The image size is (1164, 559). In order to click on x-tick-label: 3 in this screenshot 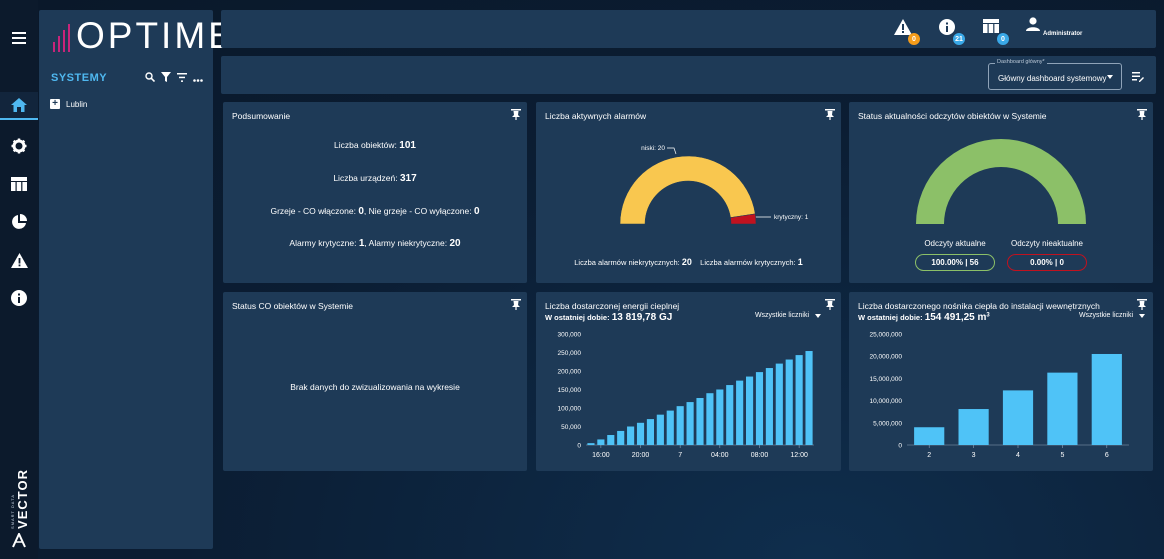, I will do `click(974, 455)`.